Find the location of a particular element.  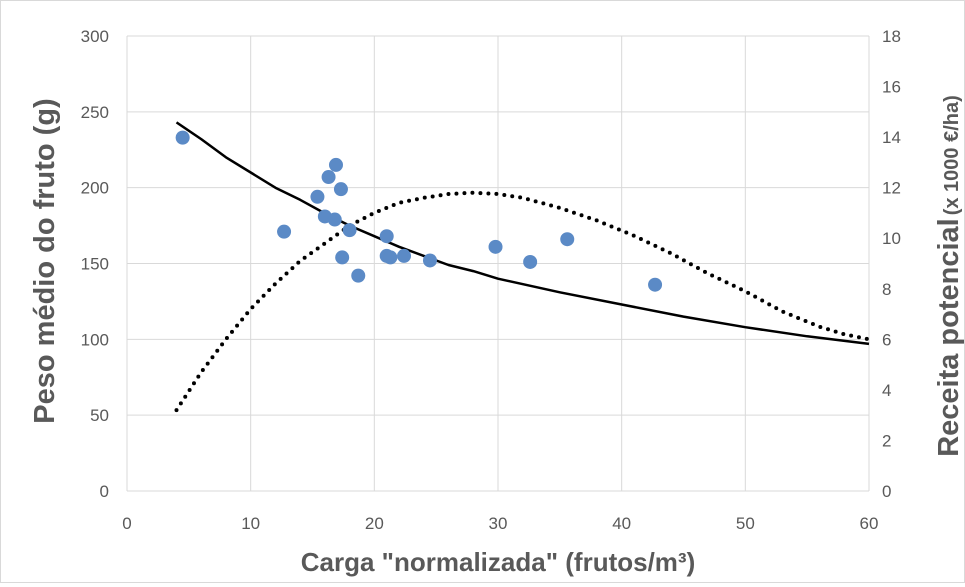

y-right-tick-label: 12 is located at coordinates (891, 188).